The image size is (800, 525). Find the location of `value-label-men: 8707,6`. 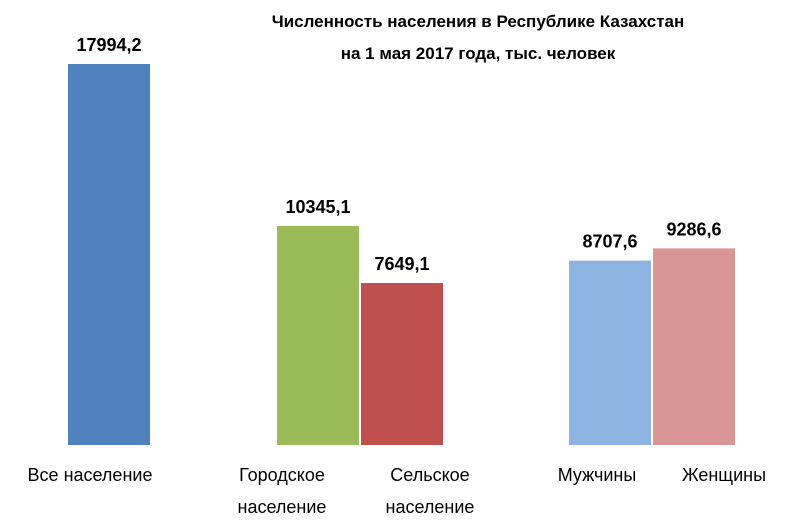

value-label-men: 8707,6 is located at coordinates (609, 242).